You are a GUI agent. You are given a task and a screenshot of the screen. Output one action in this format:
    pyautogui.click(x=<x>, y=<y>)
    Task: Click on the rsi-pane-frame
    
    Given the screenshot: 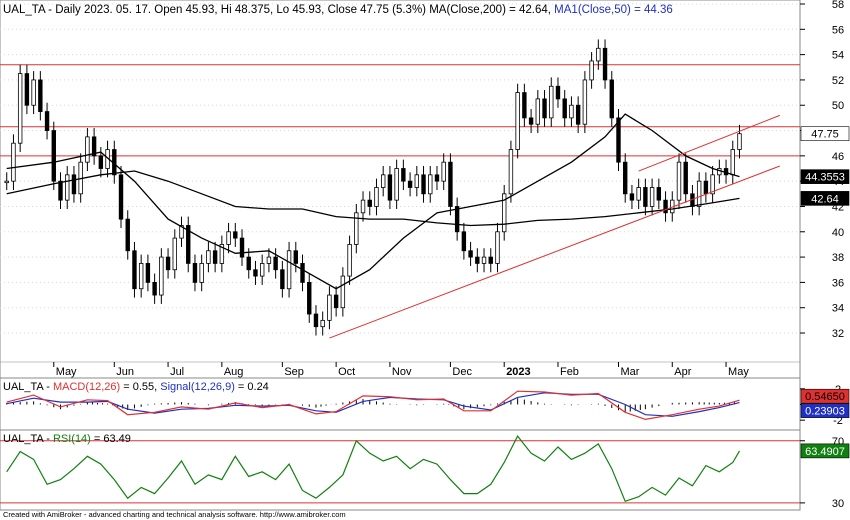 What is the action you would take?
    pyautogui.click(x=400, y=470)
    